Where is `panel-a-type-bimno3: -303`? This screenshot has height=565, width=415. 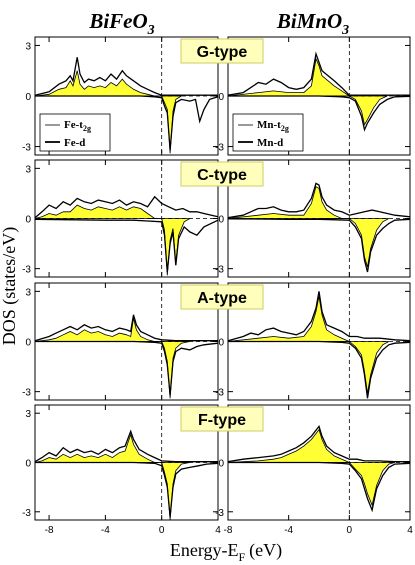
panel-a-type-bimno3: -303 is located at coordinates (313, 341).